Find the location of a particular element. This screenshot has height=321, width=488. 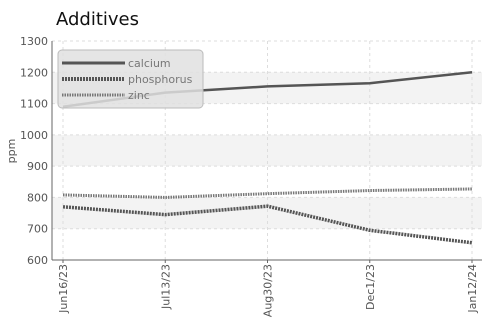

legend-label-zinc: zinc is located at coordinates (139, 95).